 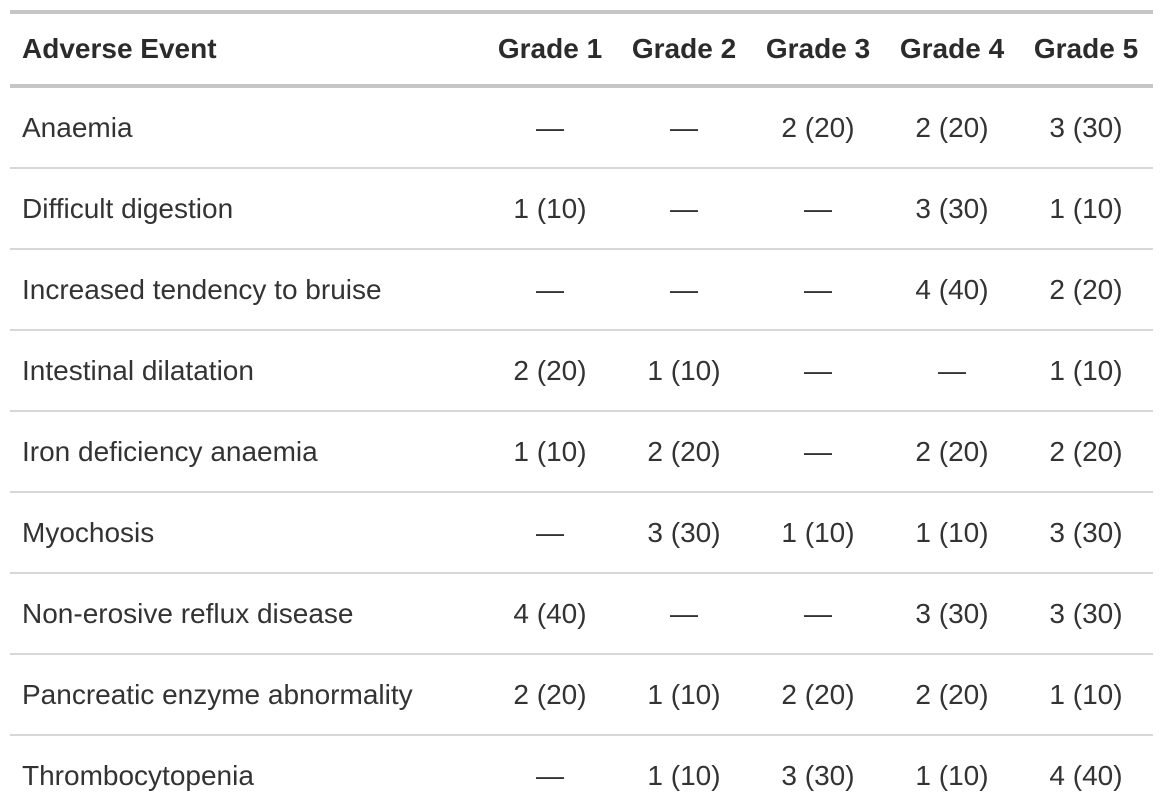 I want to click on column-header-adverse-event: Adverse Event, so click(x=246, y=49).